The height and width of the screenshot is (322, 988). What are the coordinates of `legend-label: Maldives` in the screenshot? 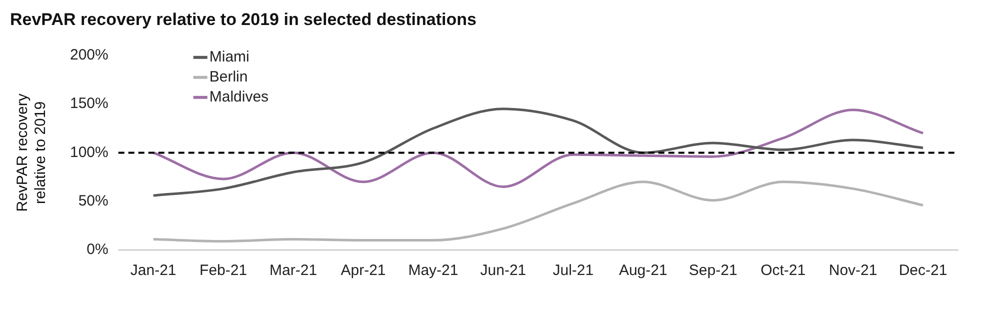 It's located at (239, 97).